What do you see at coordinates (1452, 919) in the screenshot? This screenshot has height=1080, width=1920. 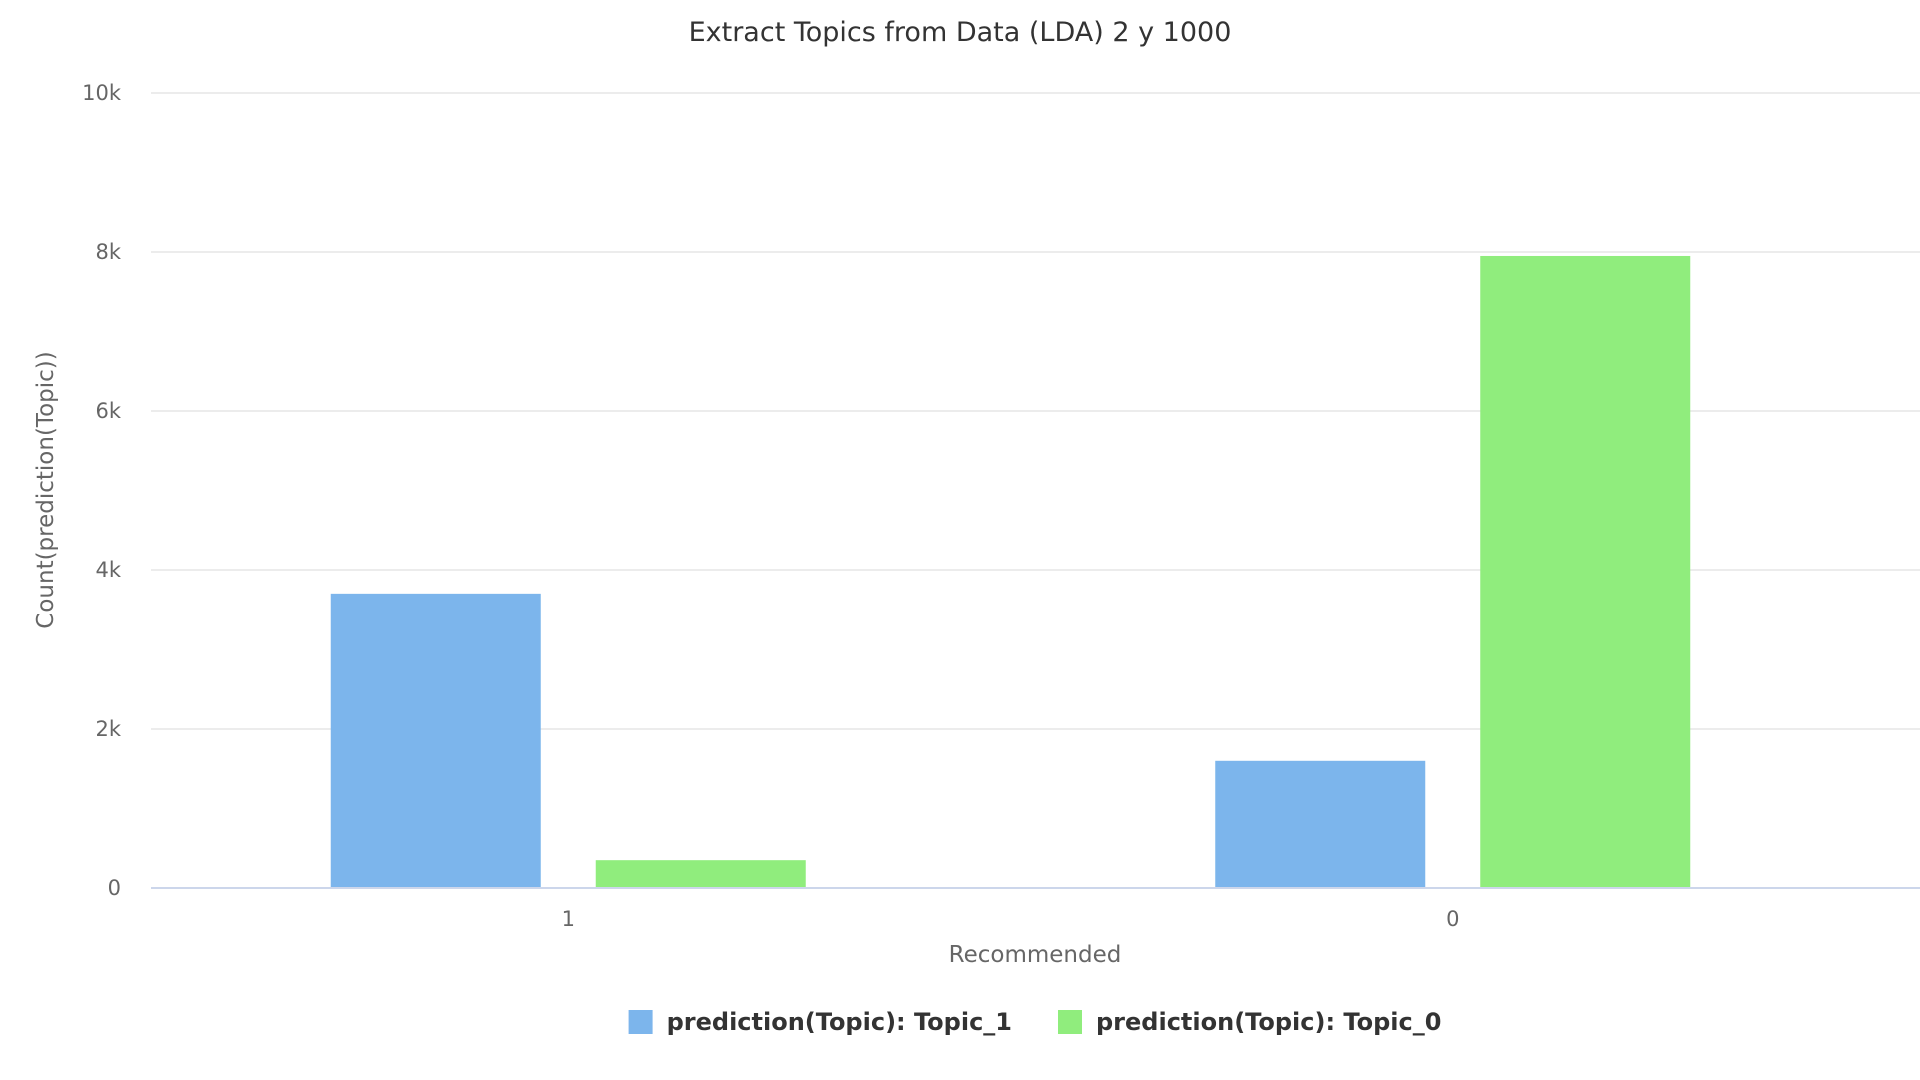 I see `x-tick-label: 0` at bounding box center [1452, 919].